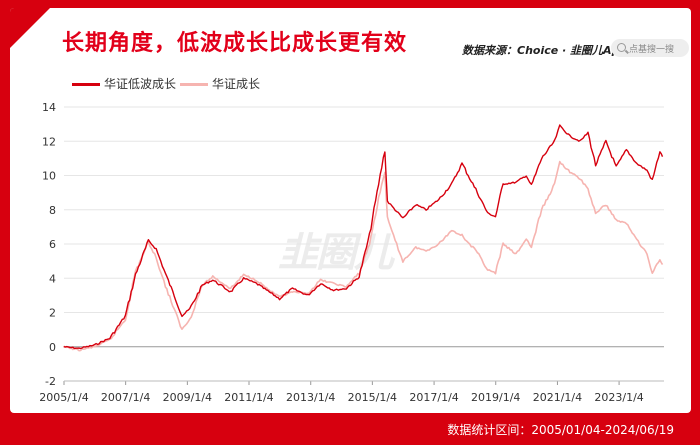 The width and height of the screenshot is (700, 445). I want to click on data-source-label: 数据来源：Choice · 韭圈儿App, so click(545, 50).